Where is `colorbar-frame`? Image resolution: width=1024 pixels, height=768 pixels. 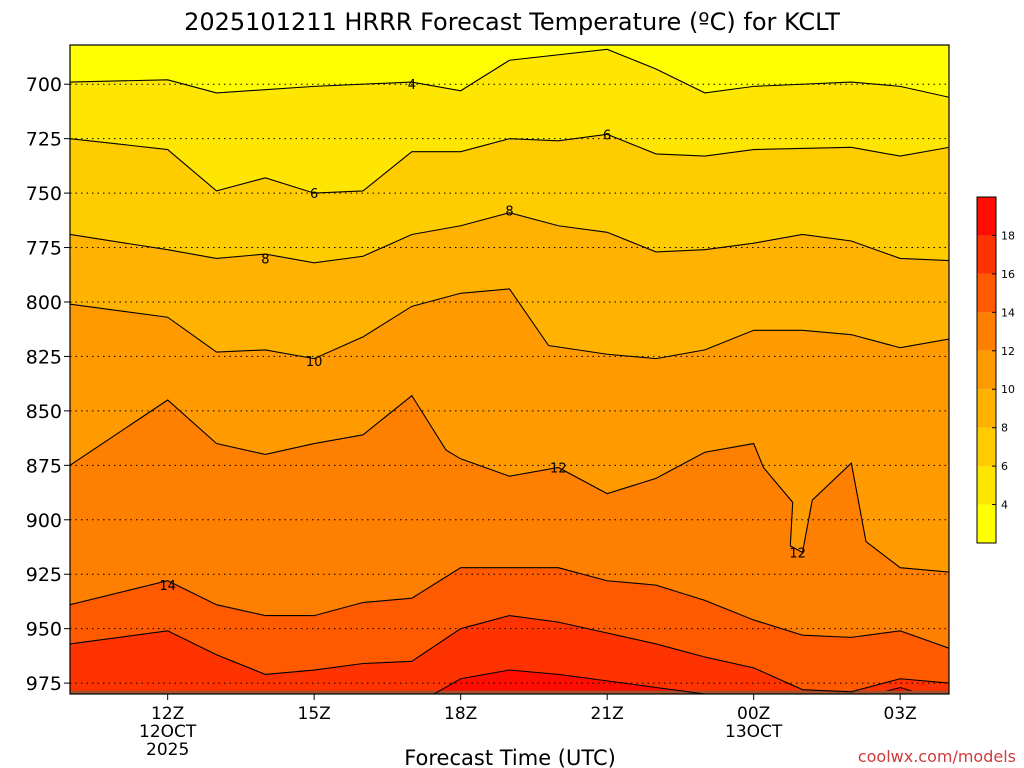 colorbar-frame is located at coordinates (986, 370).